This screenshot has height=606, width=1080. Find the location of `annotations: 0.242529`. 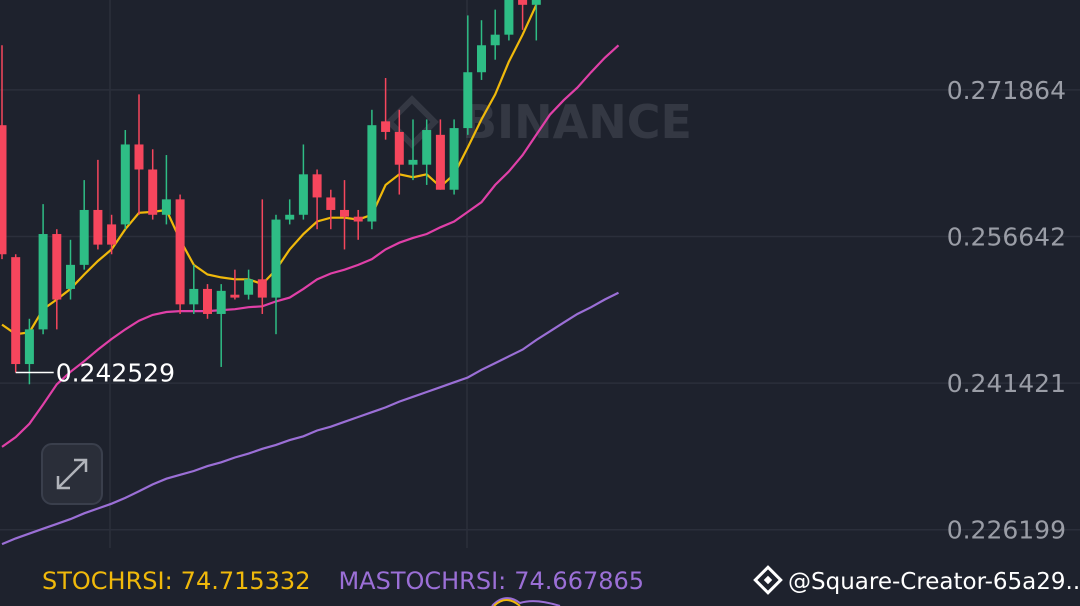

annotations: 0.242529 is located at coordinates (95, 372).